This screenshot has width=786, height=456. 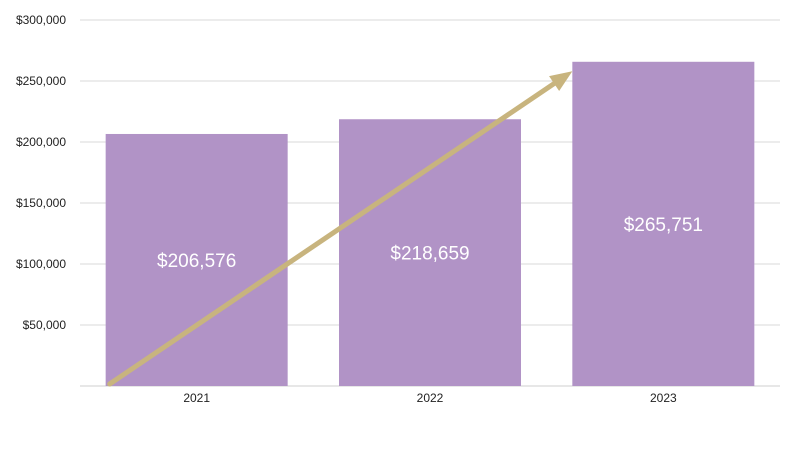 I want to click on x-tick-label: 2023, so click(x=663, y=398).